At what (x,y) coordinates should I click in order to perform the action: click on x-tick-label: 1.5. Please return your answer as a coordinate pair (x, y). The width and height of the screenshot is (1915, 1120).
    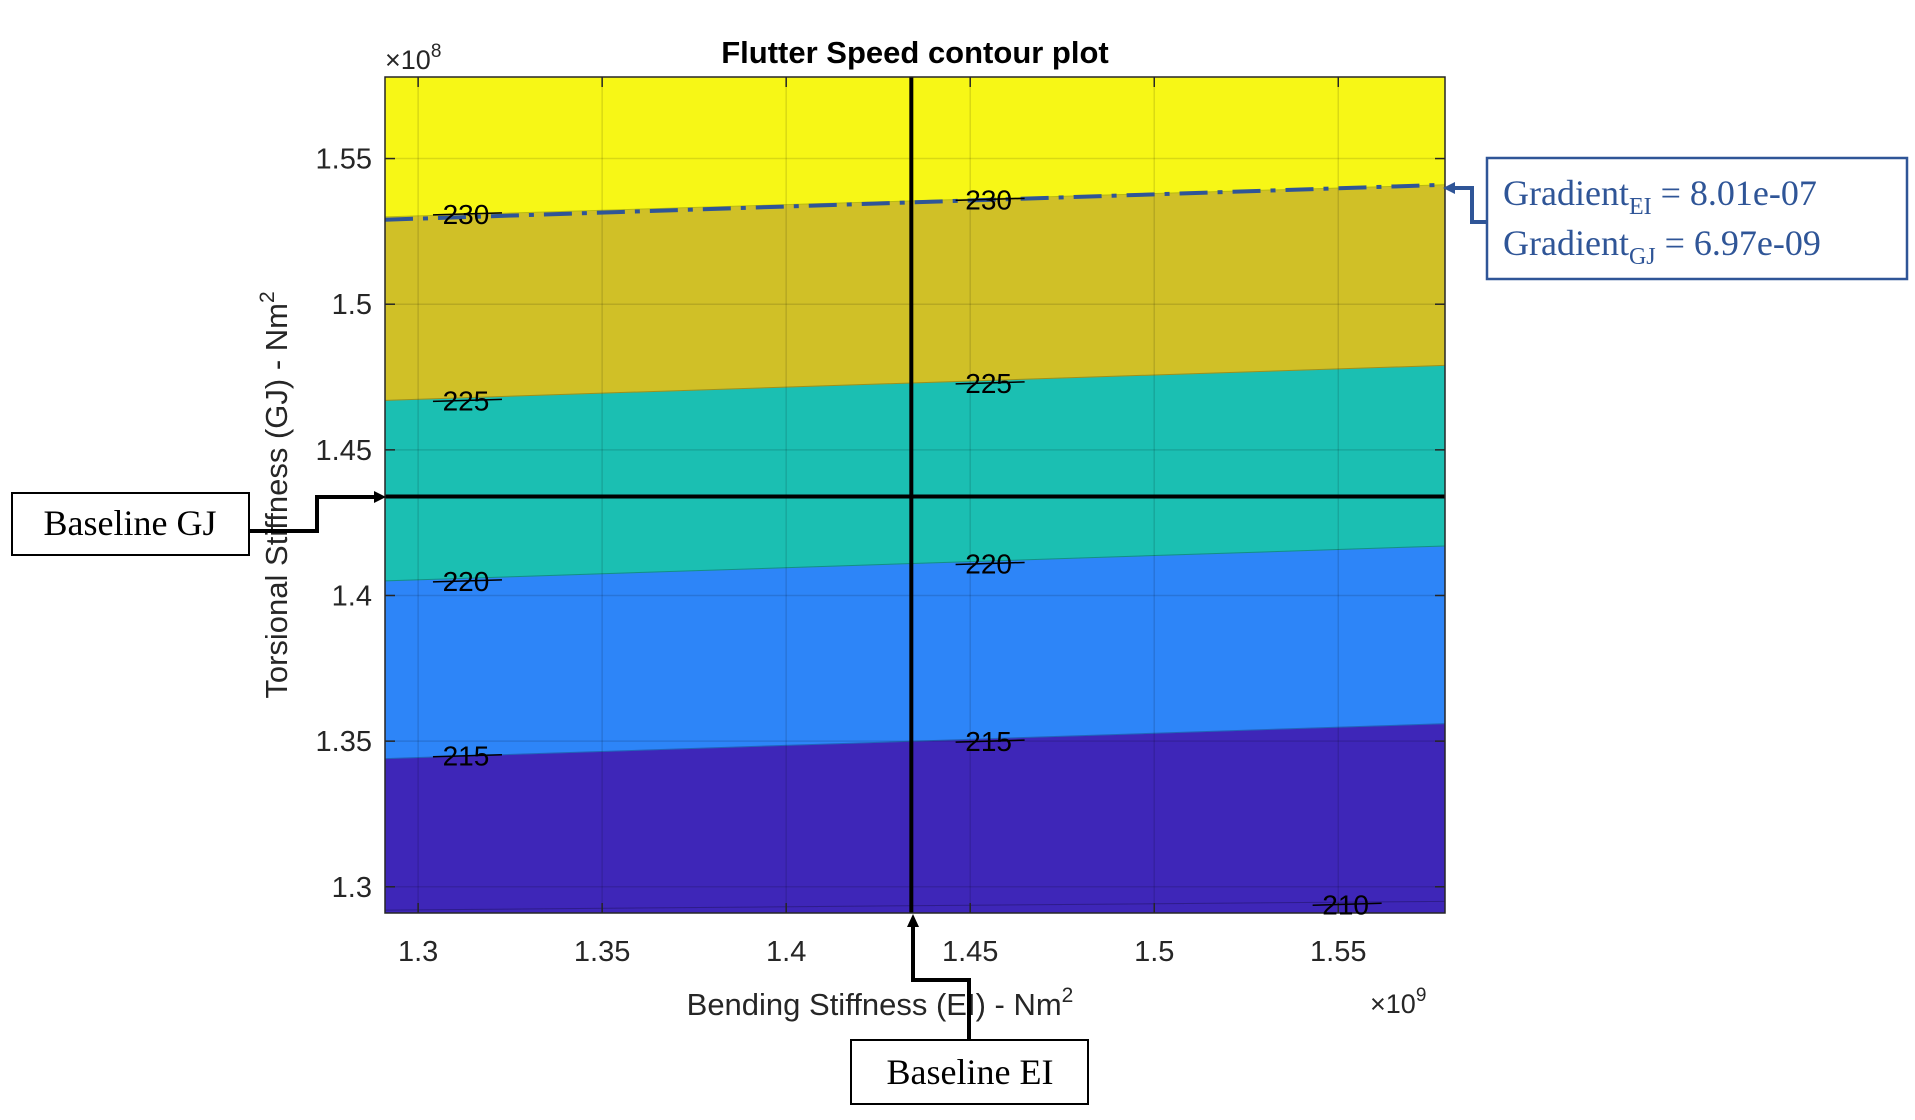
    Looking at the image, I should click on (1154, 952).